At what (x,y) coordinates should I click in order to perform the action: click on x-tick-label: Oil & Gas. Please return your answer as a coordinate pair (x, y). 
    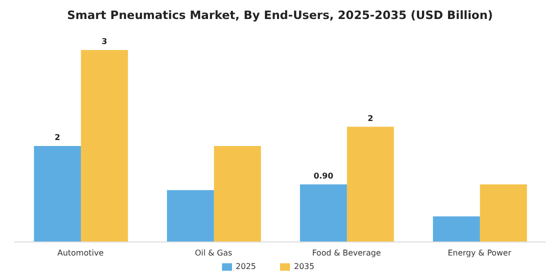
    Looking at the image, I should click on (213, 253).